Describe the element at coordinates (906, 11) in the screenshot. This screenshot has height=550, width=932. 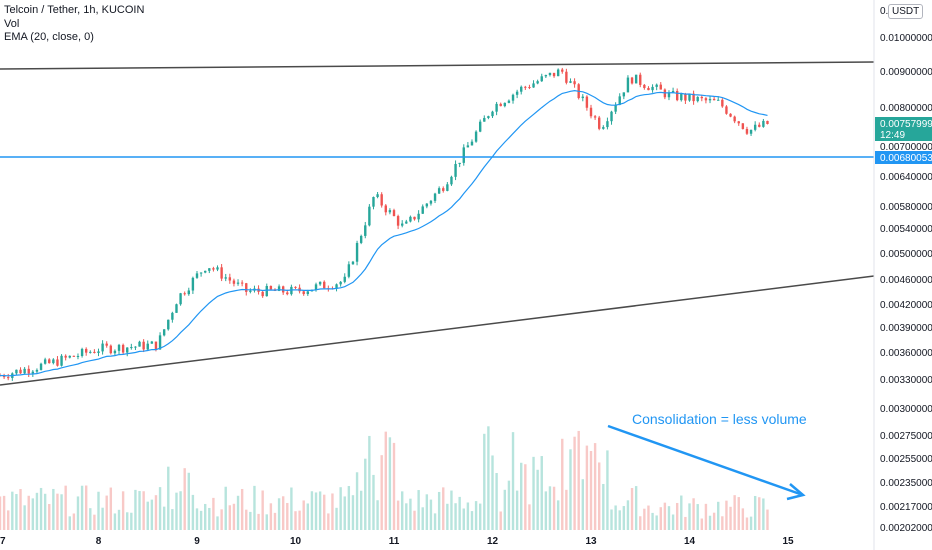
I see `currency-badge: USDT` at that location.